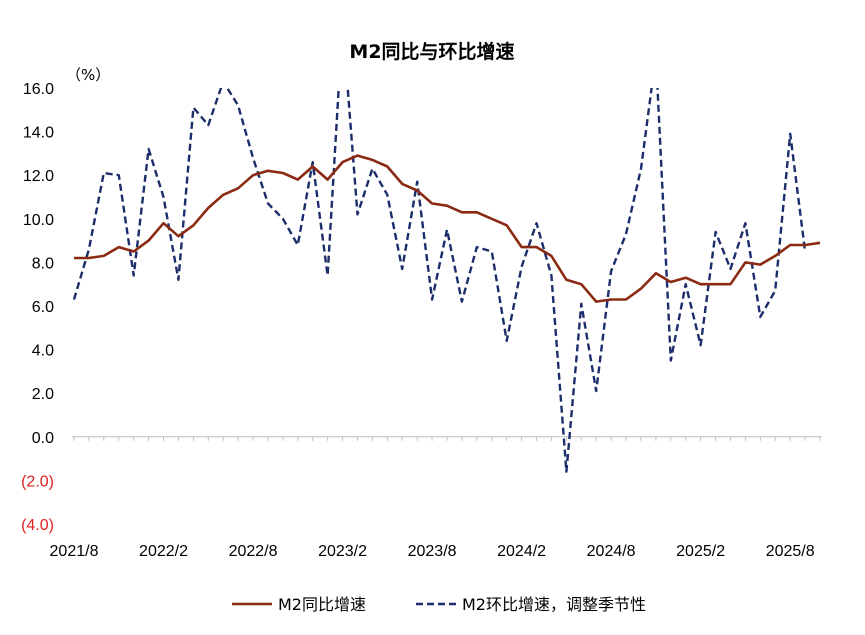 The image size is (865, 635). I want to click on x-tick-label: 2021/8, so click(74, 551).